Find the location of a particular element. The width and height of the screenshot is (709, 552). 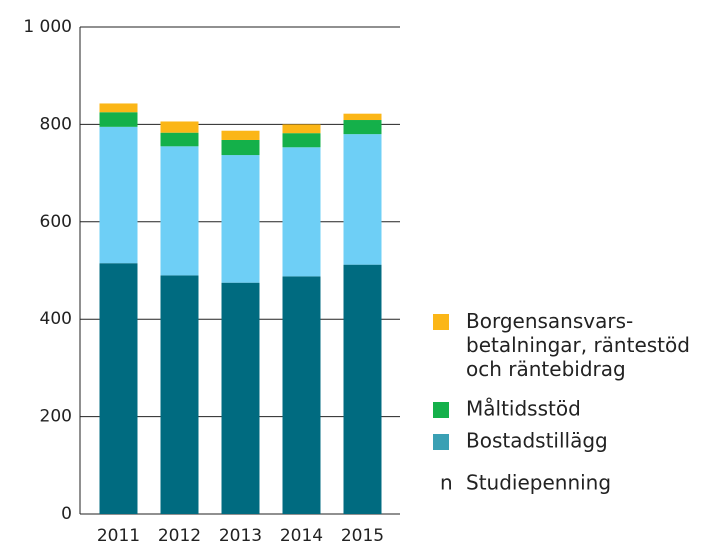

x-tick-label: 2012 is located at coordinates (179, 536).